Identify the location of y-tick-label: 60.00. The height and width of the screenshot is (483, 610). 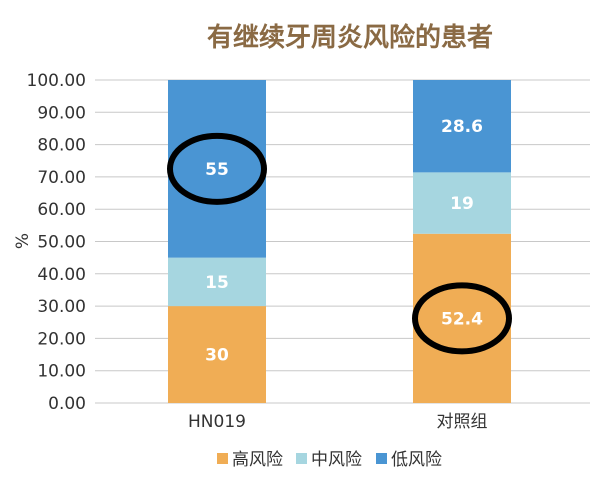
(61, 210).